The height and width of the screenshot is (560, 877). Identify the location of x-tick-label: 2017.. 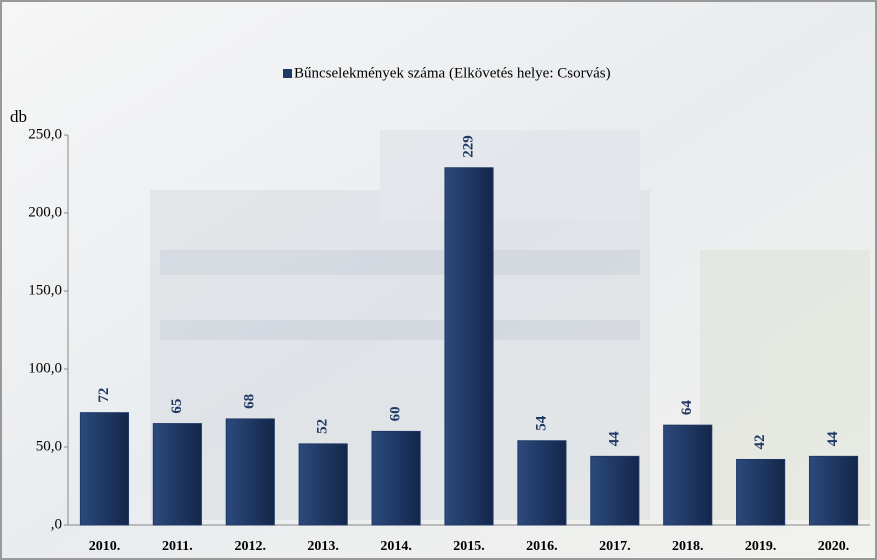
(615, 546).